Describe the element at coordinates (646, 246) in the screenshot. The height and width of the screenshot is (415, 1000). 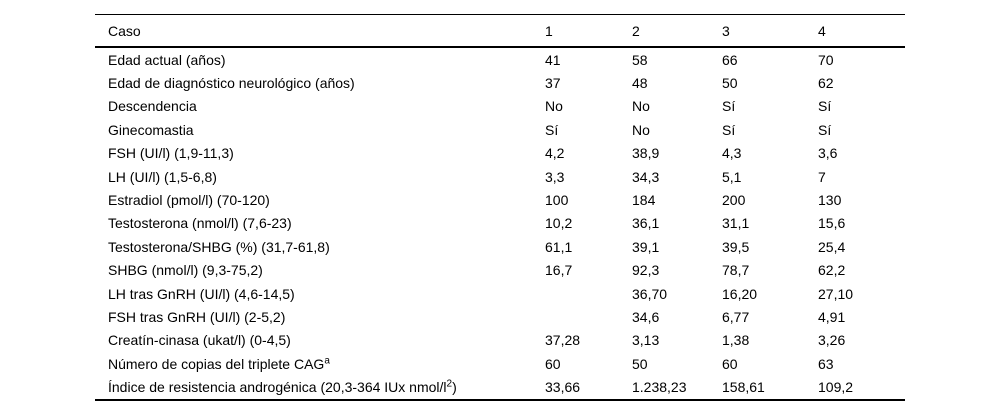
I see `cell-case-2: 39,1` at that location.